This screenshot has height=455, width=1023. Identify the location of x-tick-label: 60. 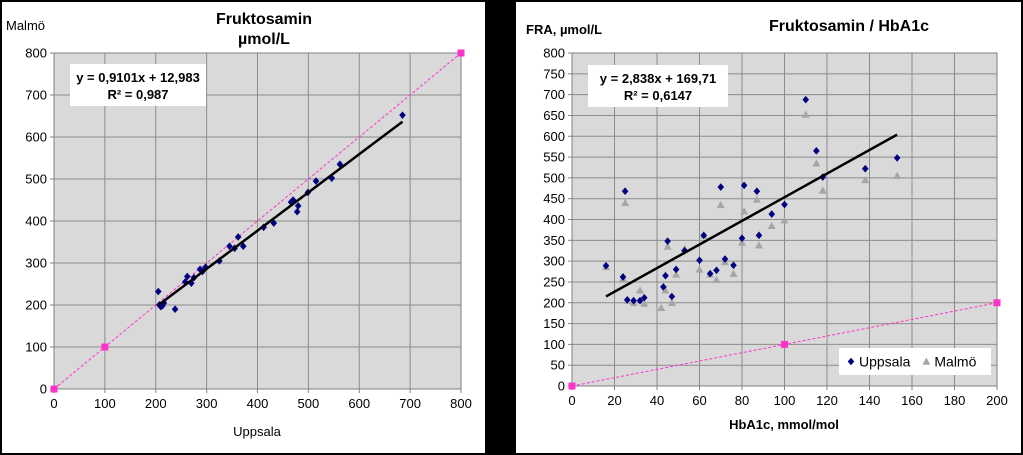
(699, 400).